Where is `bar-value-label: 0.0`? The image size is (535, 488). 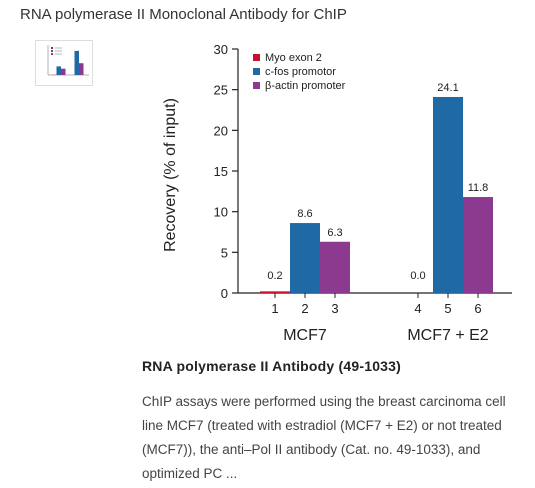
bar-value-label: 0.0 is located at coordinates (417, 276).